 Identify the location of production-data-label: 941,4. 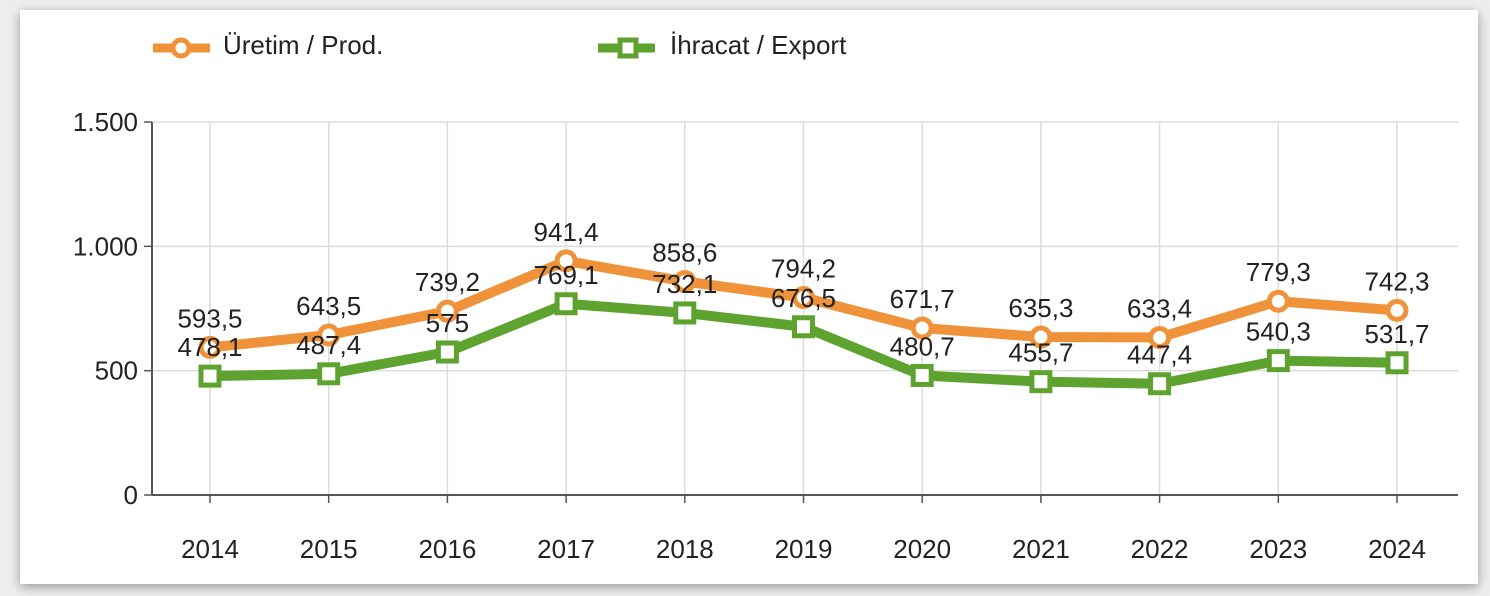
(566, 232).